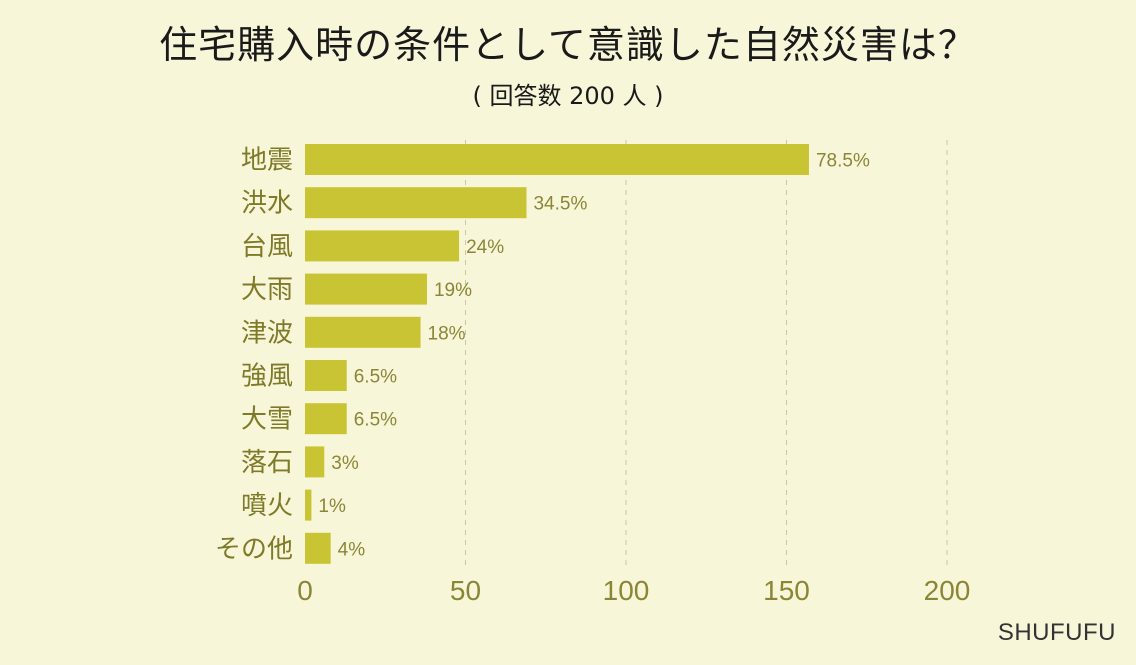 The height and width of the screenshot is (665, 1136). Describe the element at coordinates (453, 290) in the screenshot. I see `value-label: 19%` at that location.